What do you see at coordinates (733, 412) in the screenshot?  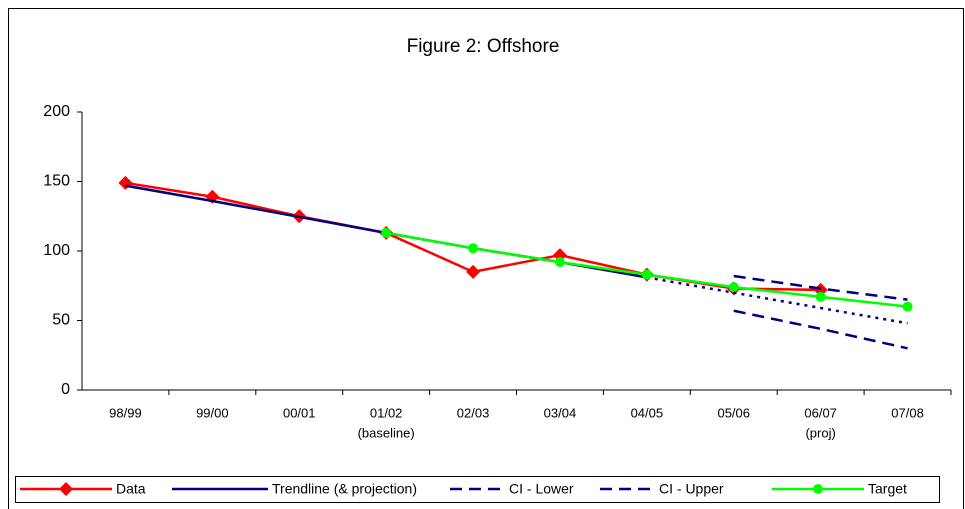 I see `x-tick-label: 05/06` at bounding box center [733, 412].